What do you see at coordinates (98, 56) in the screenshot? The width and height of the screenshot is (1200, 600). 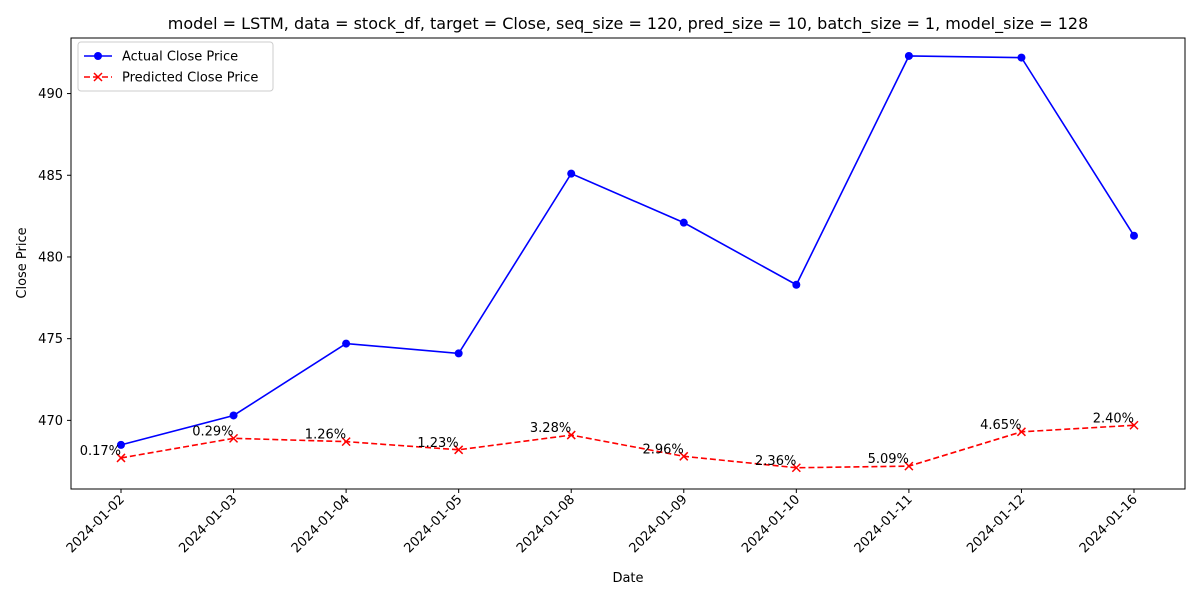 I see `legend-marker-circle` at bounding box center [98, 56].